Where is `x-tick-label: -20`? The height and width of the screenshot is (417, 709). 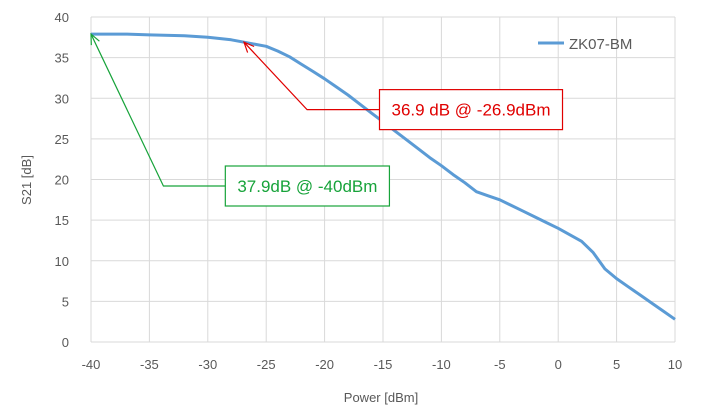 x-tick-label: -20 is located at coordinates (324, 364).